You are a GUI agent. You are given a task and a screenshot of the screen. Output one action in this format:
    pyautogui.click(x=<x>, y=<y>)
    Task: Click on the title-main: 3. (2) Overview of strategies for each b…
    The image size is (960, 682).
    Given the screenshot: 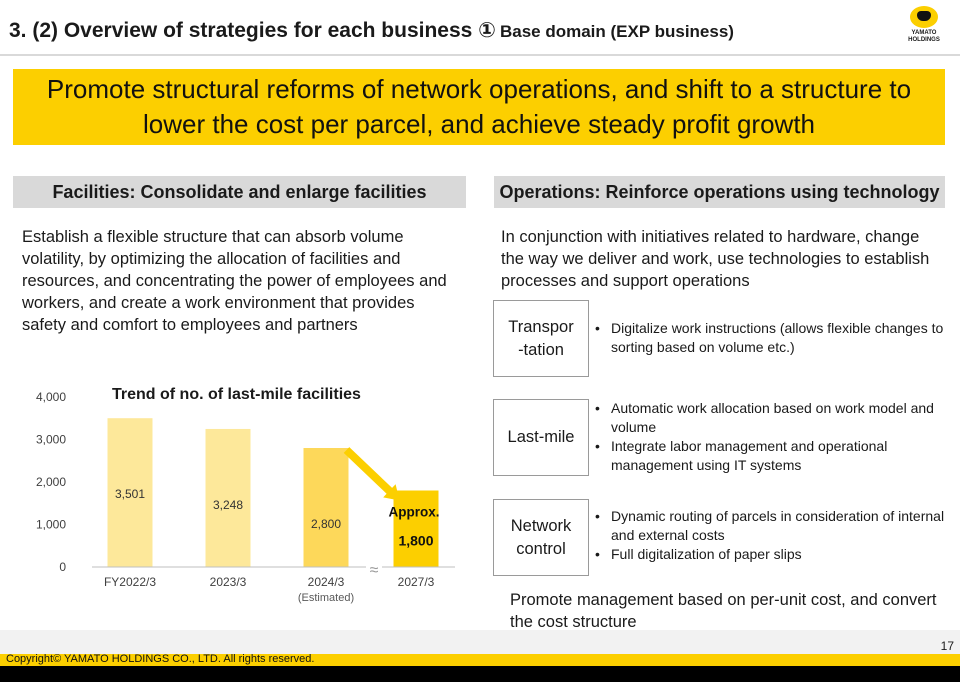 What is the action you would take?
    pyautogui.click(x=252, y=30)
    